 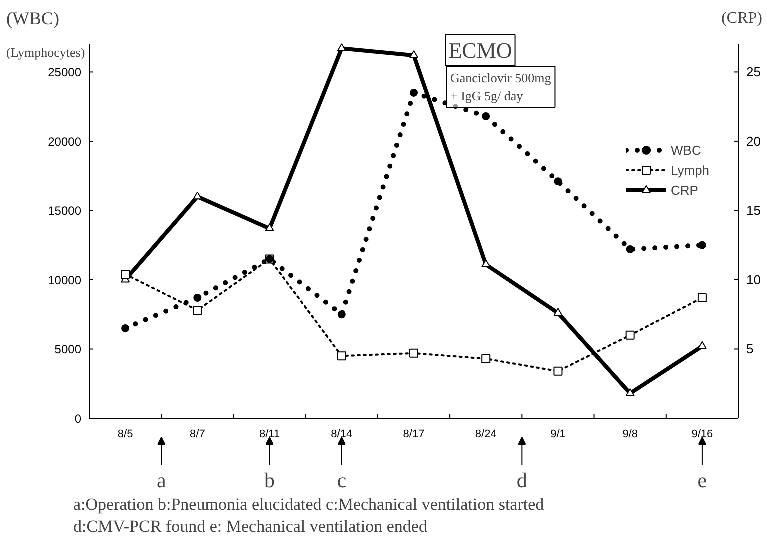 I want to click on x-tick-label: 8/5, so click(x=126, y=434).